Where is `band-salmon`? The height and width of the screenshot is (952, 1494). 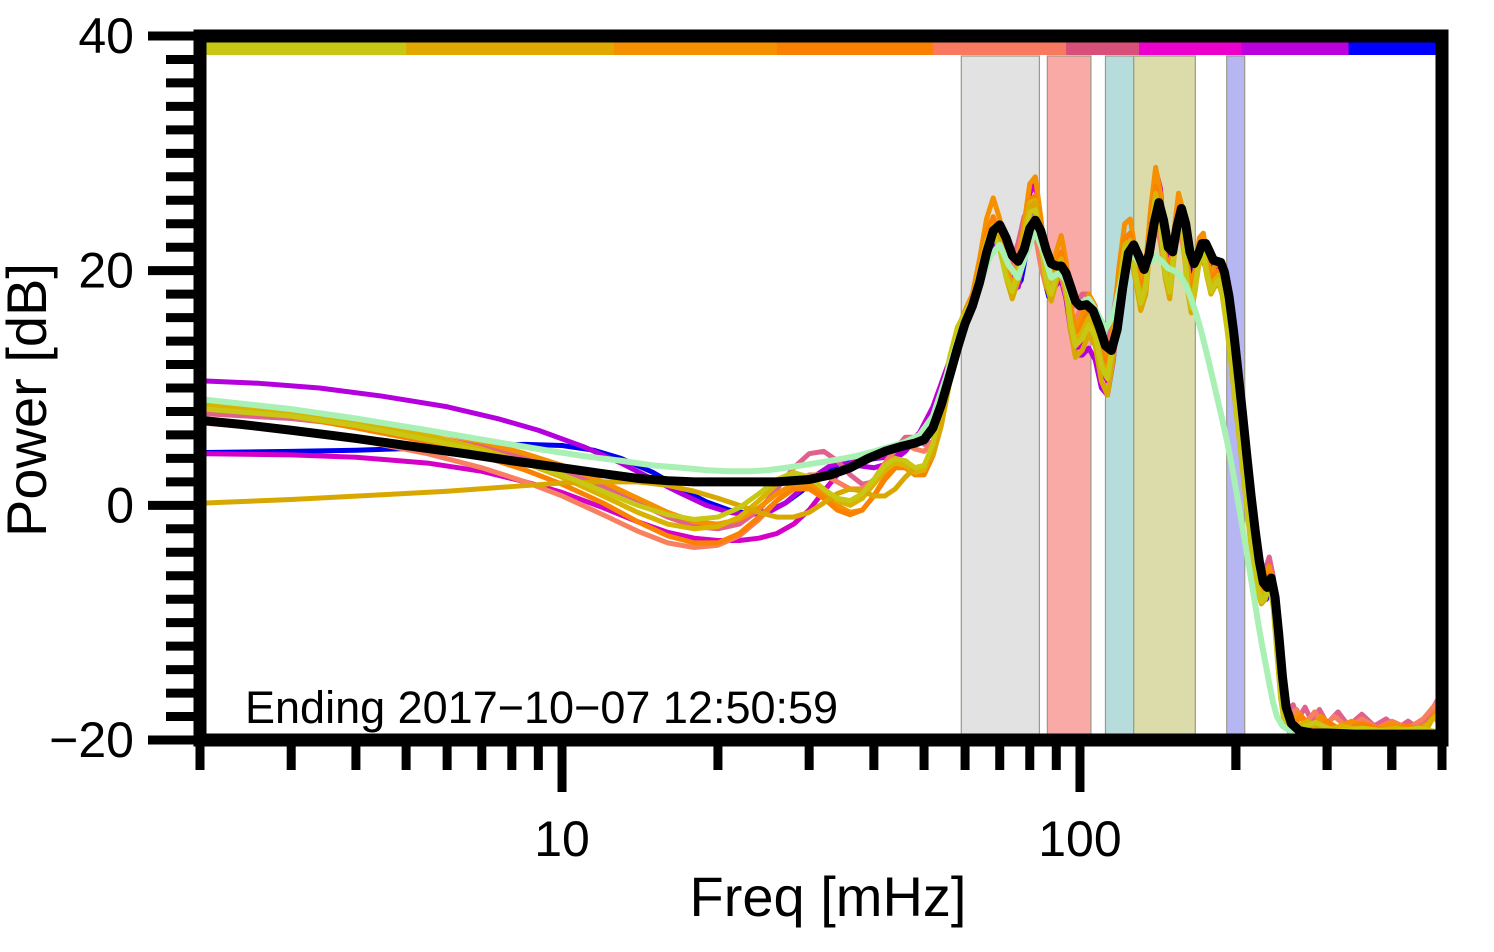 band-salmon is located at coordinates (1069, 398).